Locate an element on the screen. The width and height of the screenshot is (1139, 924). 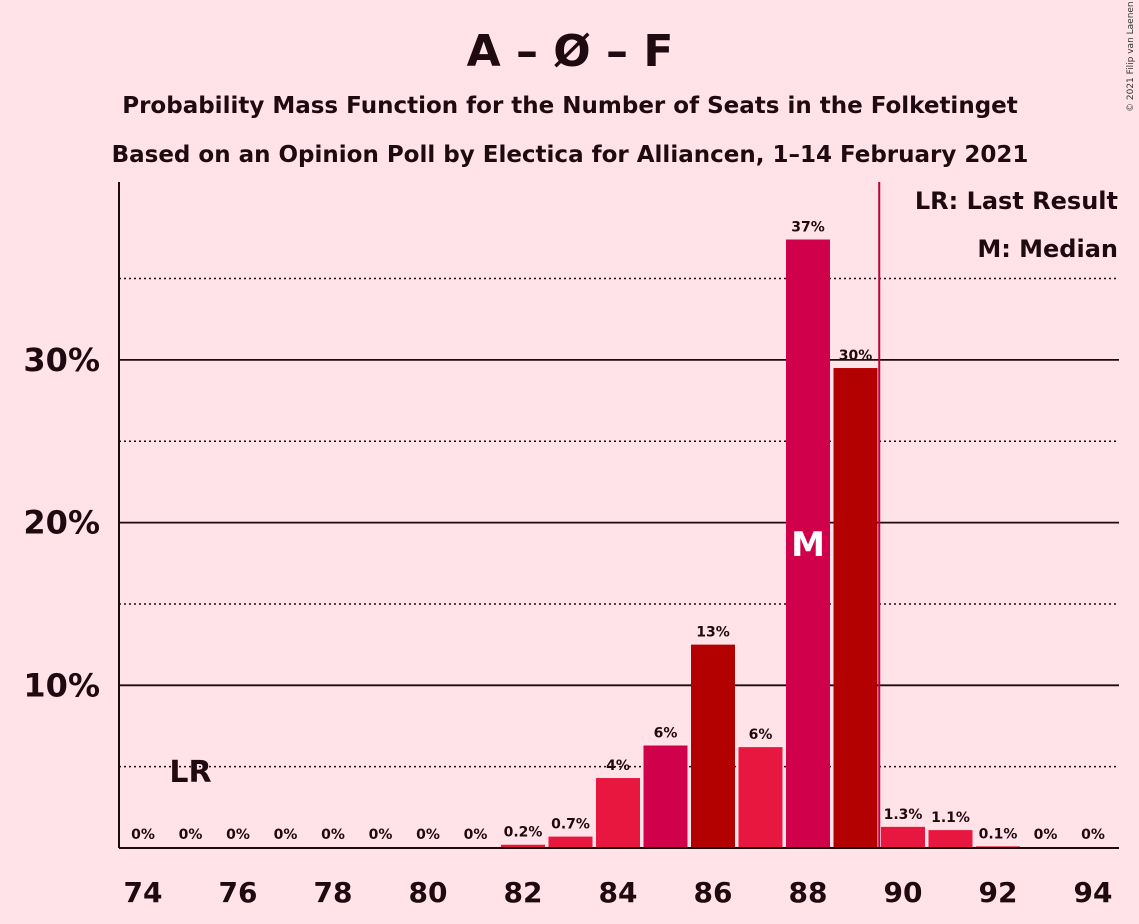
x-tick-label-90: 90 is located at coordinates (903, 892).